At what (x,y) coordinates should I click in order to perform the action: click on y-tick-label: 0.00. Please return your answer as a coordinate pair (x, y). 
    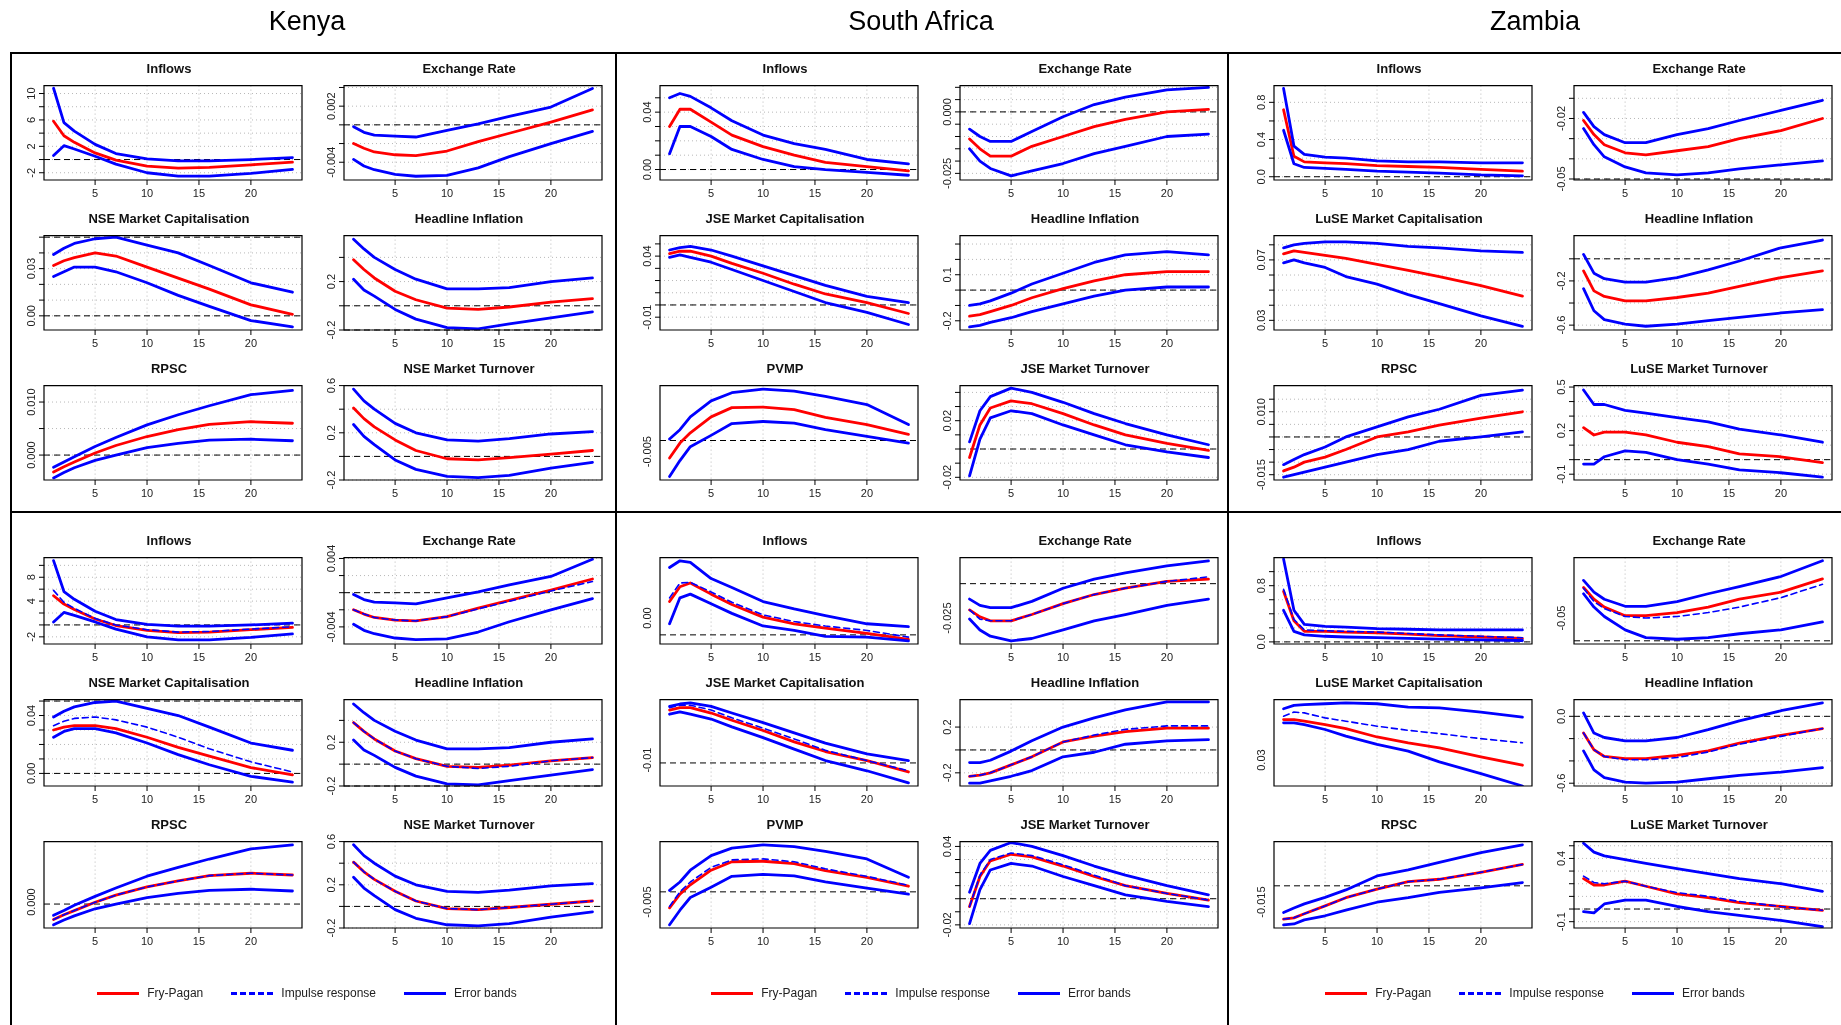
    Looking at the image, I should click on (30, 773).